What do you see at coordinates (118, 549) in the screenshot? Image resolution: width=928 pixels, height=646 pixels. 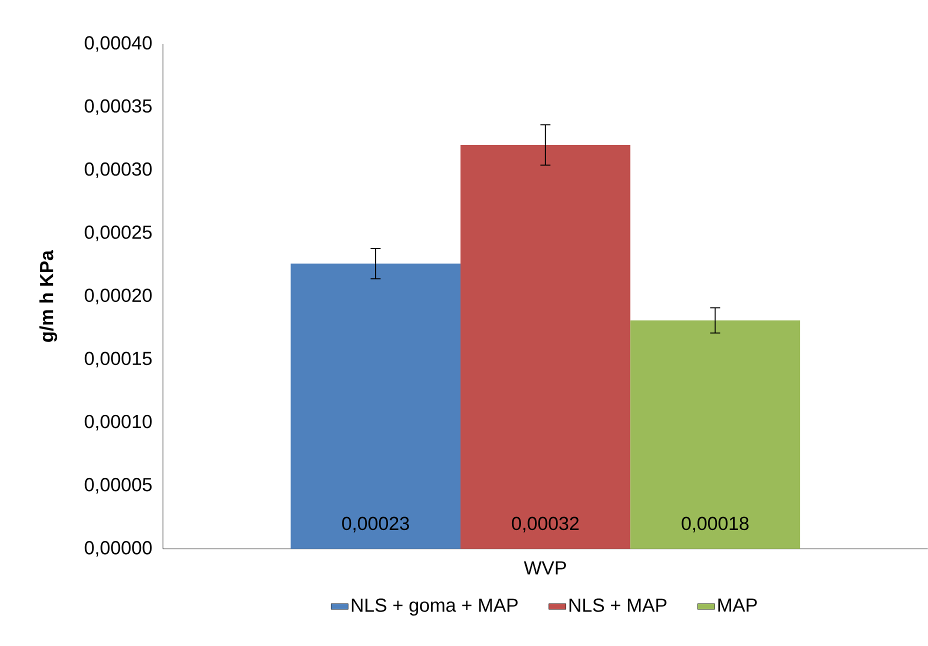 I see `y-tick-label: 0,00000` at bounding box center [118, 549].